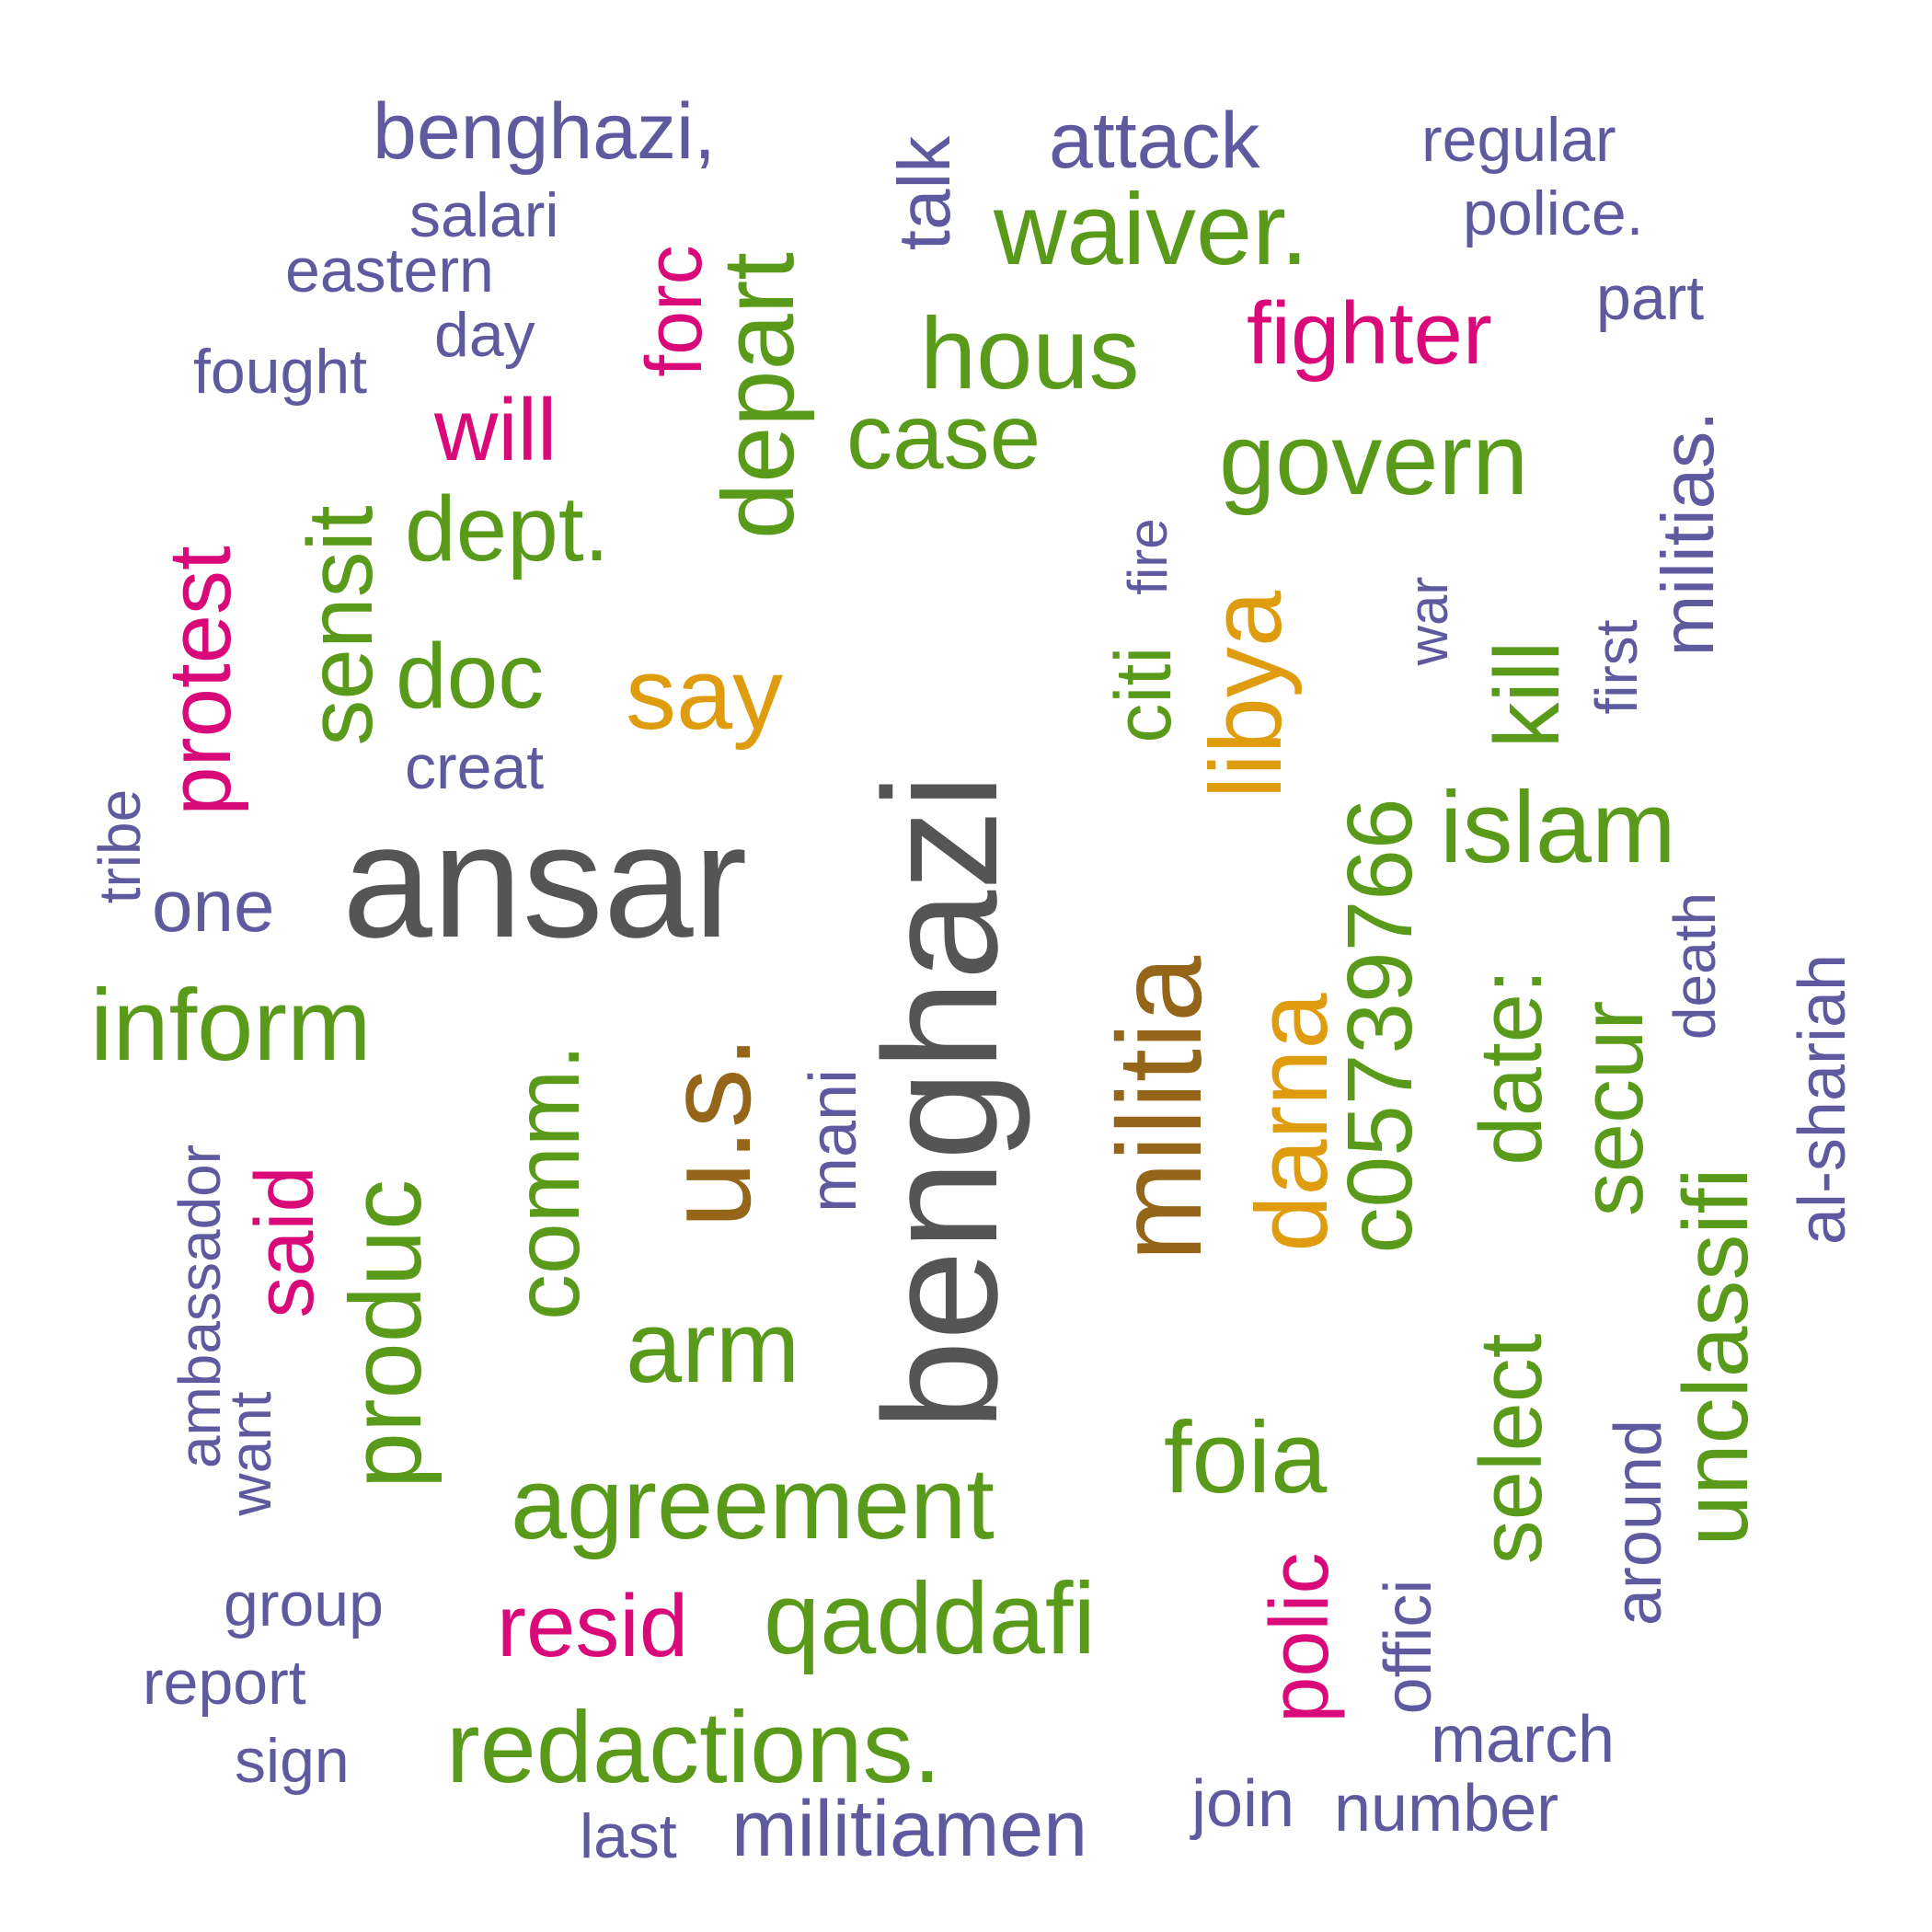 The image size is (1932, 1932). Describe the element at coordinates (1300, 1637) in the screenshot. I see `word-polic: polic` at that location.